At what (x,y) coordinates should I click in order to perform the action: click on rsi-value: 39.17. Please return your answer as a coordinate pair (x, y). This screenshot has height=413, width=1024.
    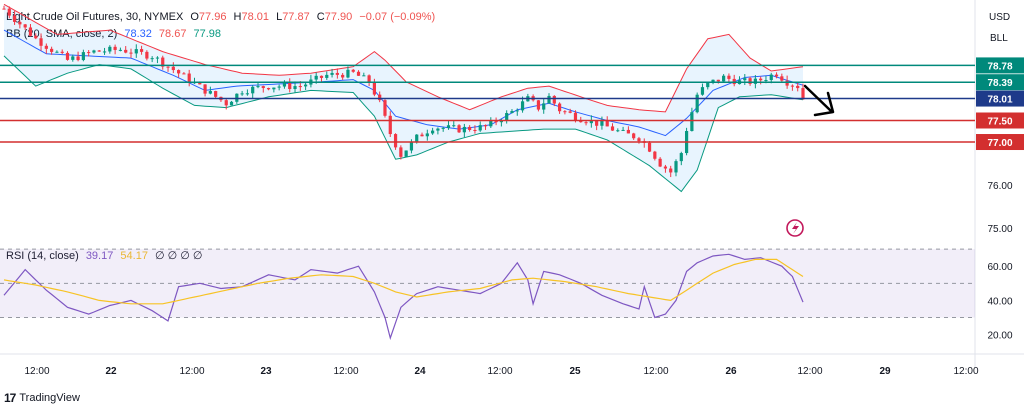
    Looking at the image, I should click on (99, 256).